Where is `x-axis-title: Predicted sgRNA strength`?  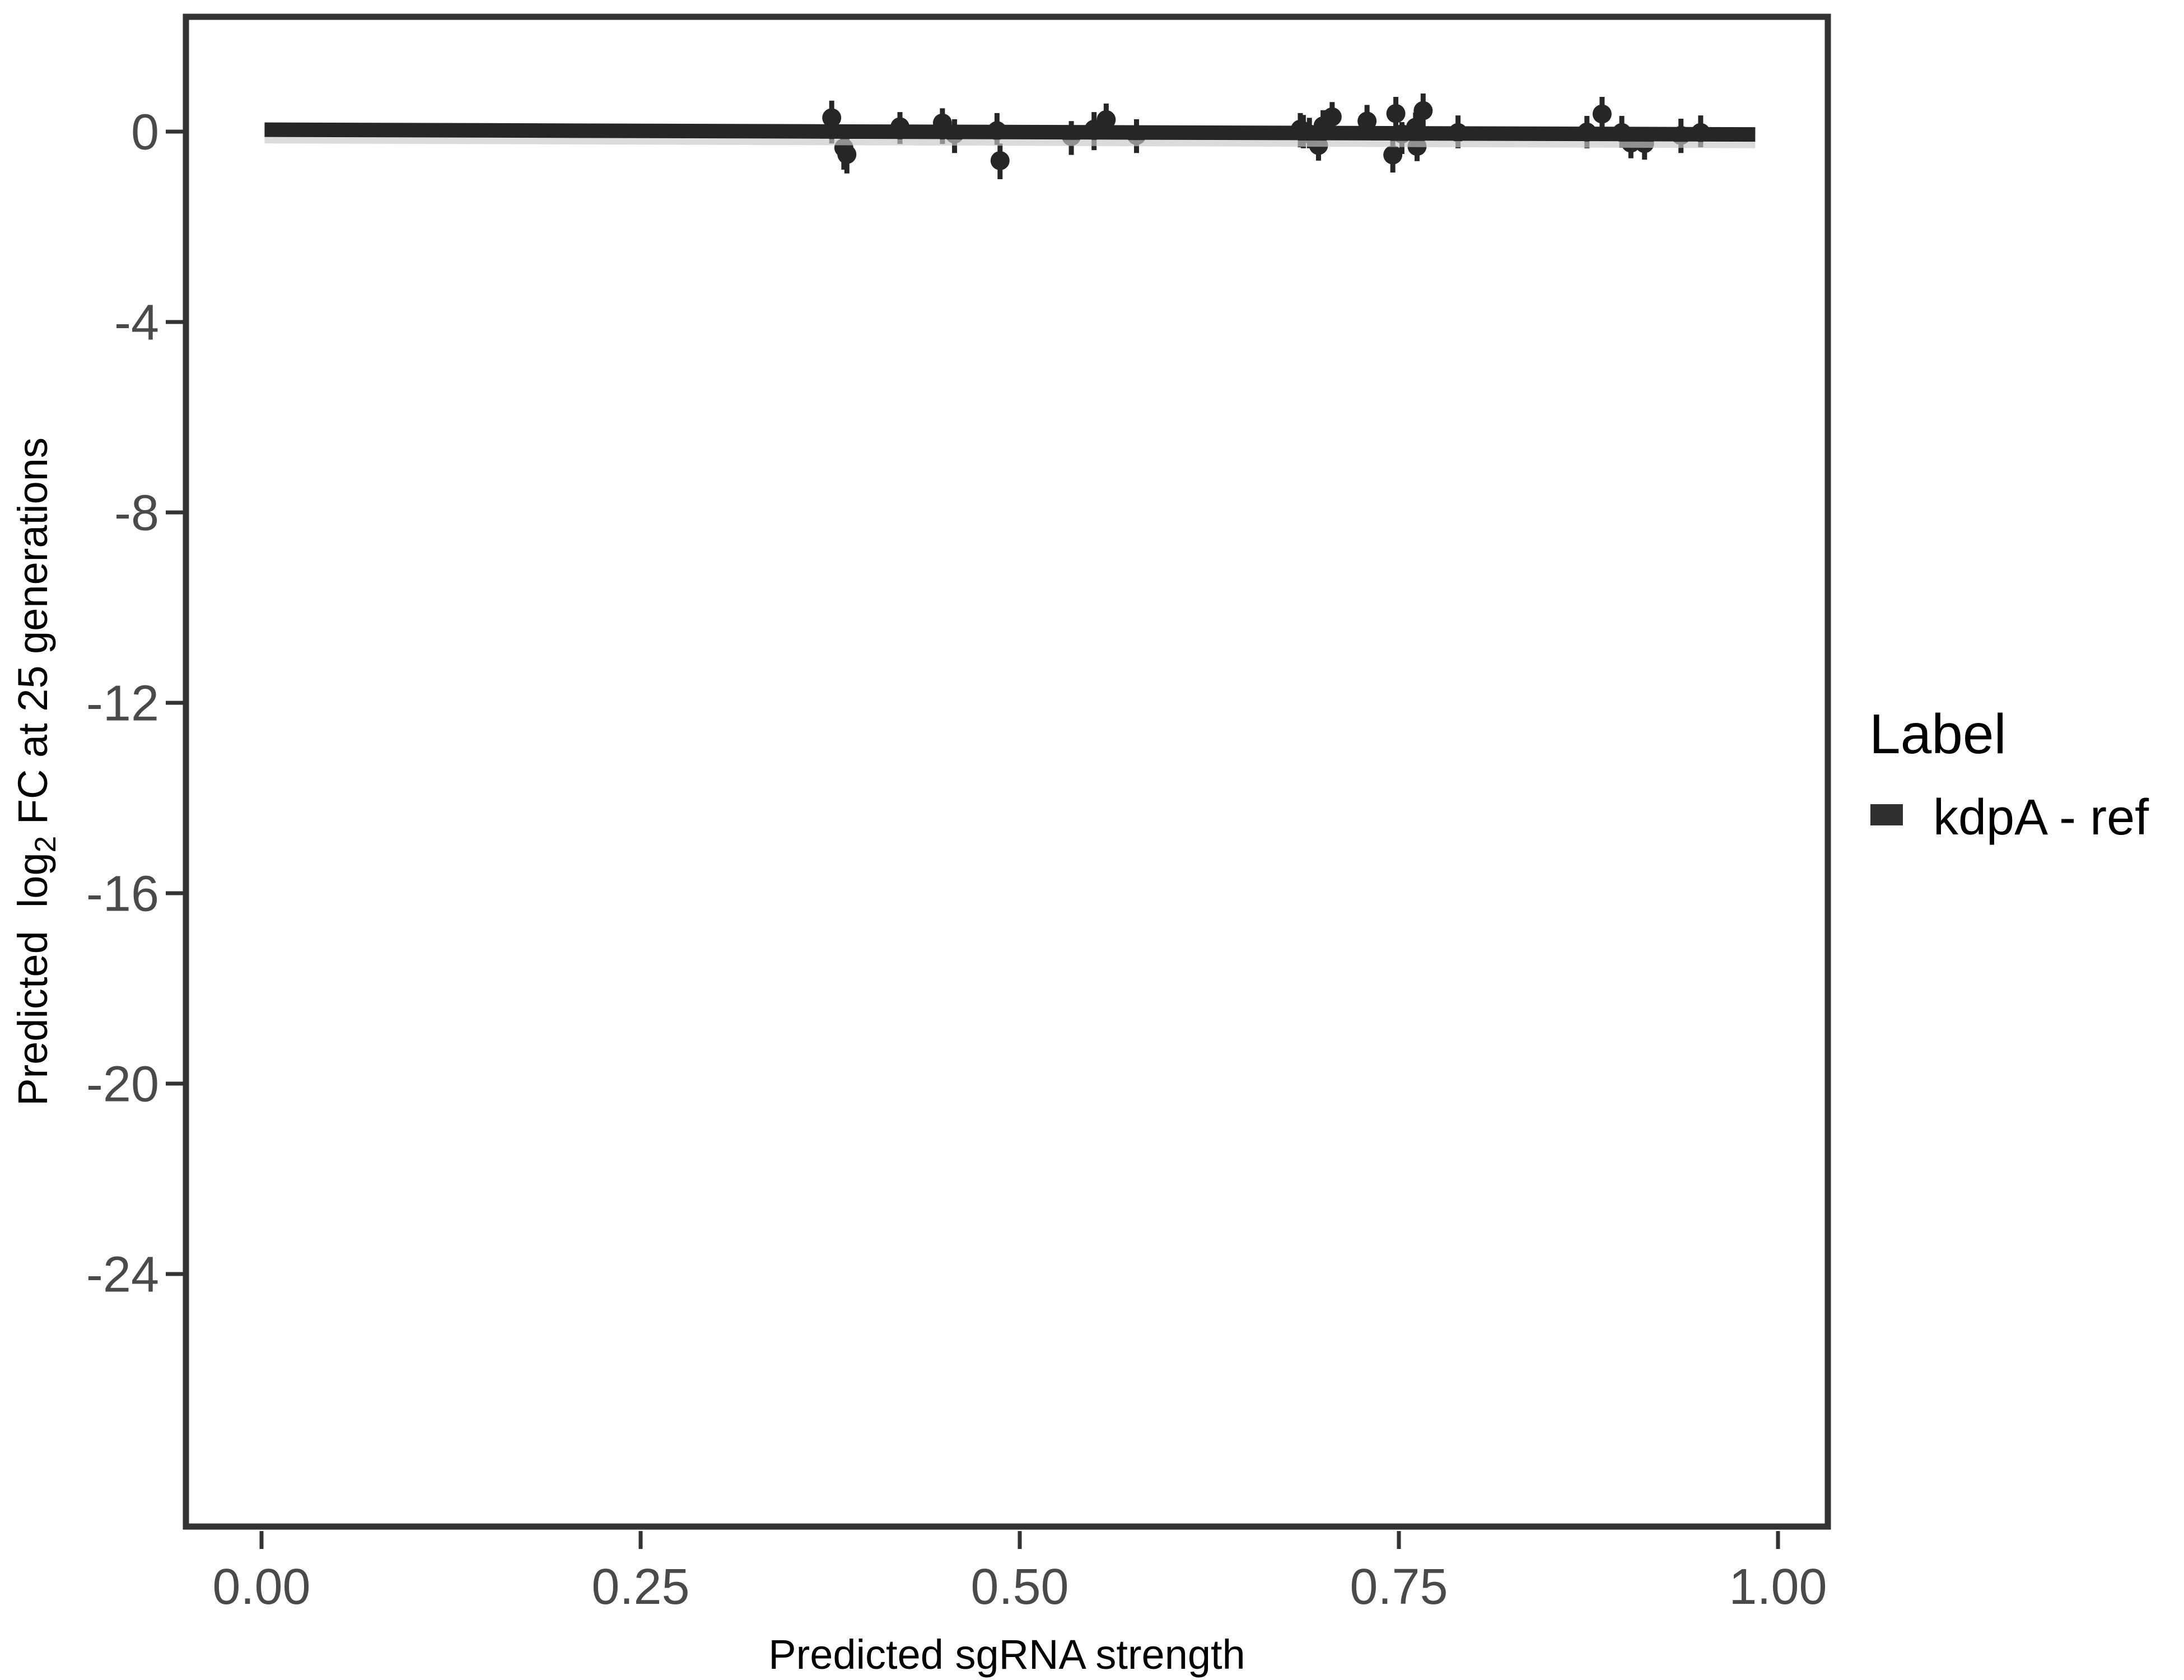 x-axis-title: Predicted sgRNA strength is located at coordinates (1007, 1655).